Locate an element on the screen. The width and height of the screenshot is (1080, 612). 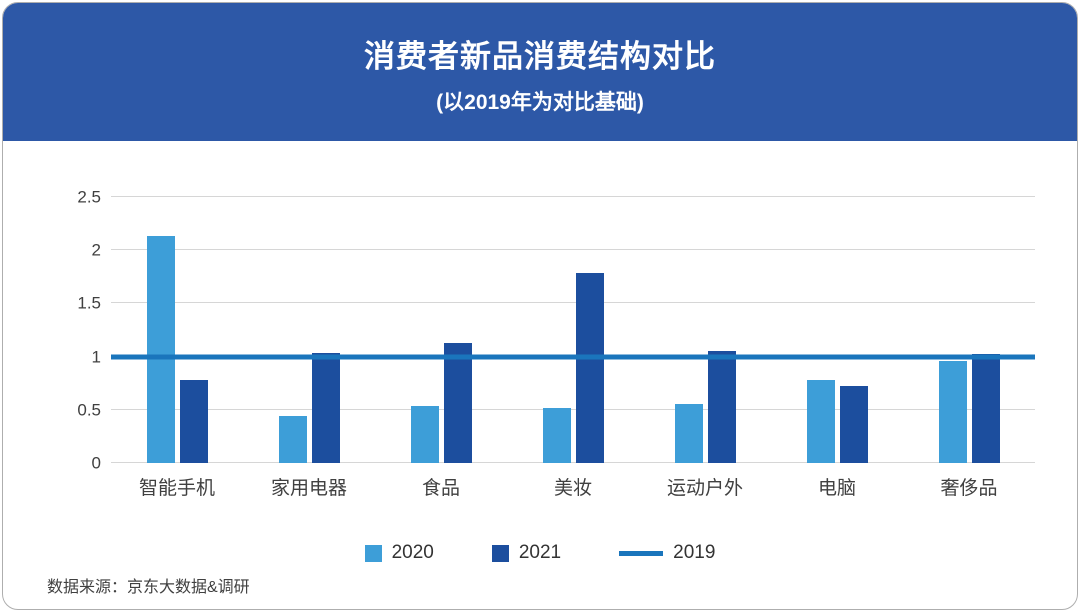
y-tick-label: 1 is located at coordinates (96, 357).